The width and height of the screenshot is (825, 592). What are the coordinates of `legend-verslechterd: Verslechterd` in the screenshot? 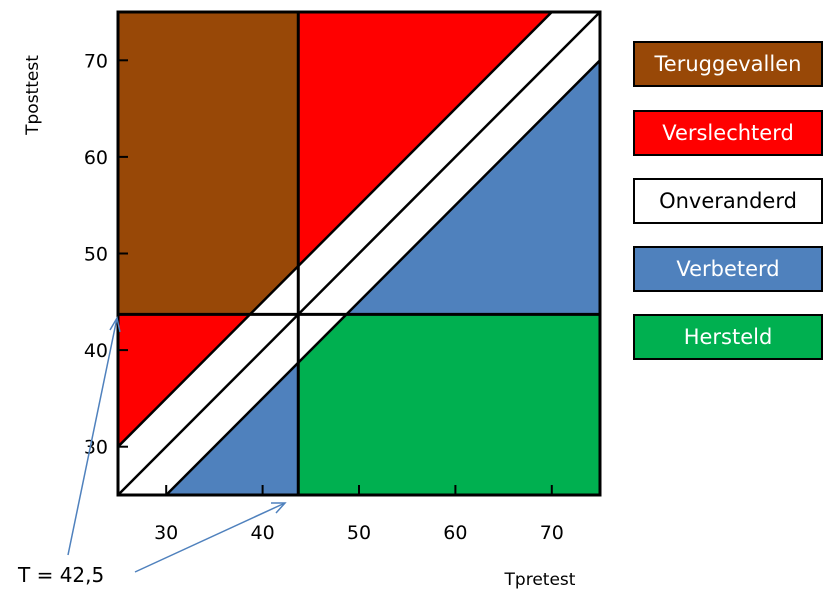 It's located at (728, 133).